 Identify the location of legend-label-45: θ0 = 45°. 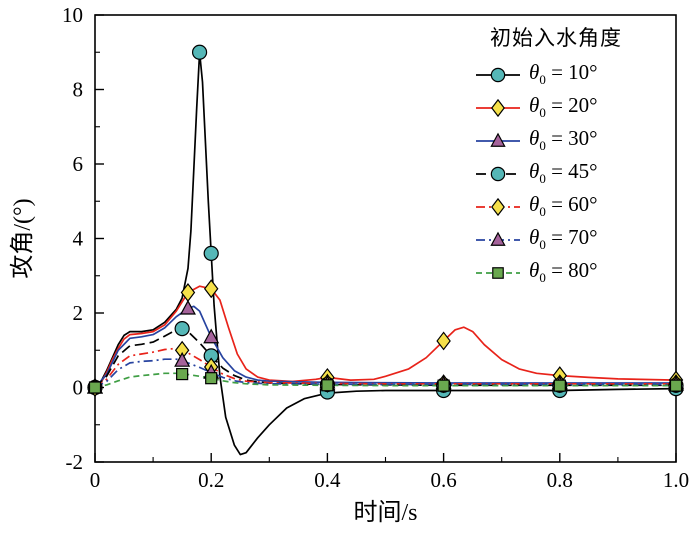
(563, 173).